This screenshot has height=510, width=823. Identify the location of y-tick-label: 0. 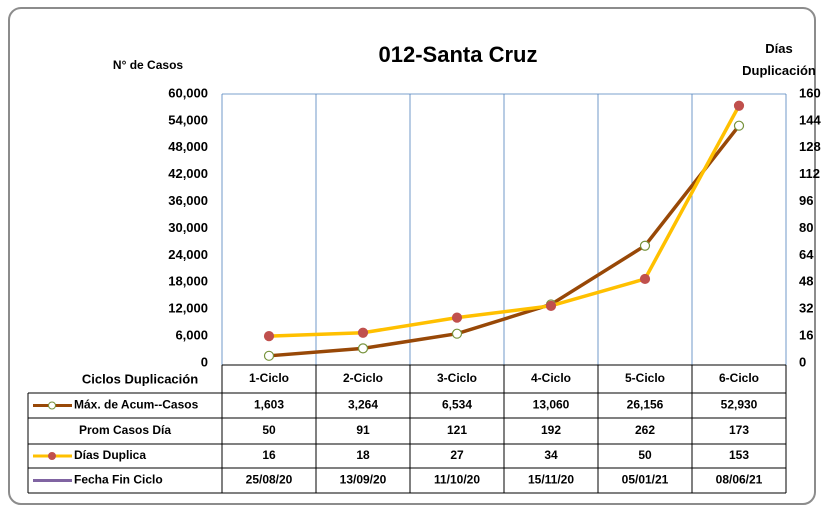
(204, 361).